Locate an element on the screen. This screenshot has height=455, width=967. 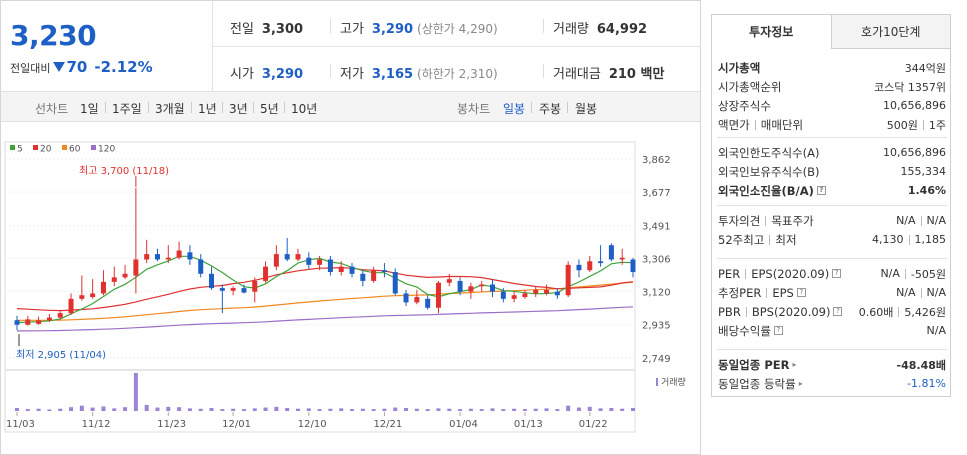
info-label: PBR BPS(2020.09)? is located at coordinates (780, 311).